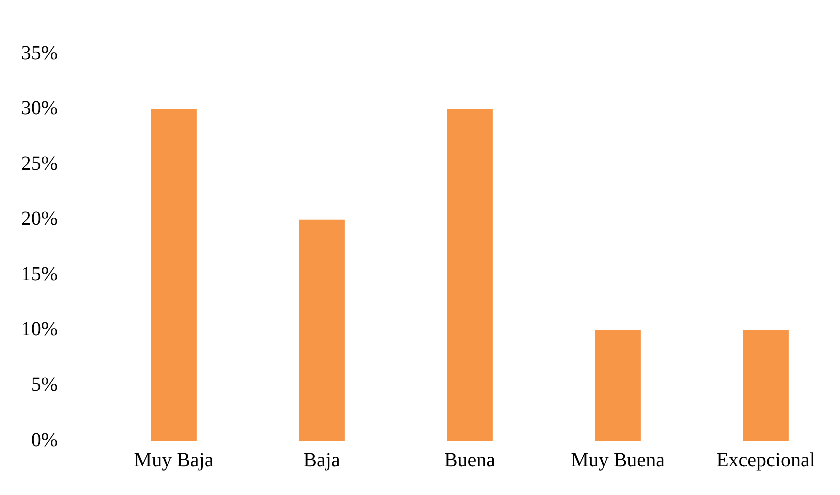  Describe the element at coordinates (39, 329) in the screenshot. I see `y-tick-label: 10%` at that location.